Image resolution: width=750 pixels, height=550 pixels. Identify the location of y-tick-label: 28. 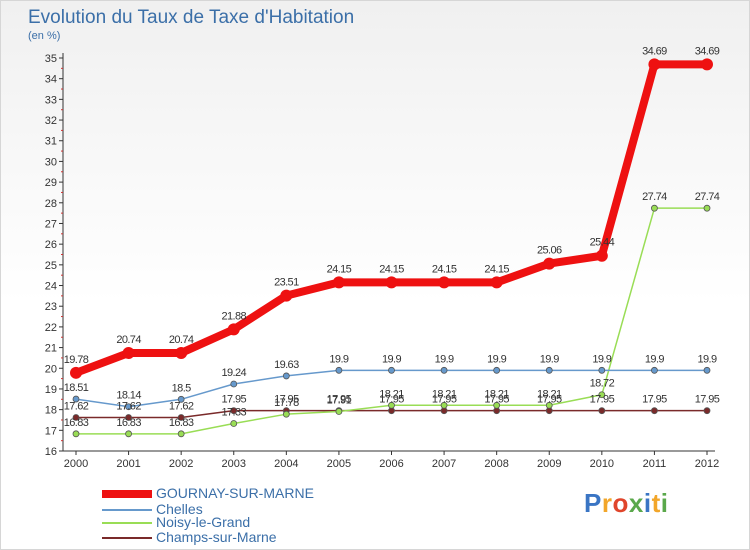
(51, 204).